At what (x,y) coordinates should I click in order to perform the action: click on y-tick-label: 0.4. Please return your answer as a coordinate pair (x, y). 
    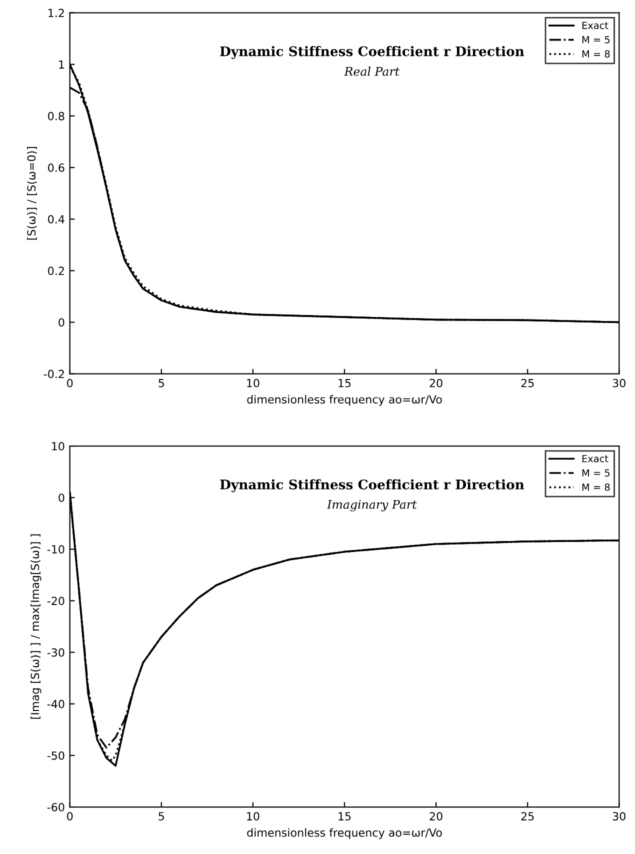
    Looking at the image, I should click on (56, 219).